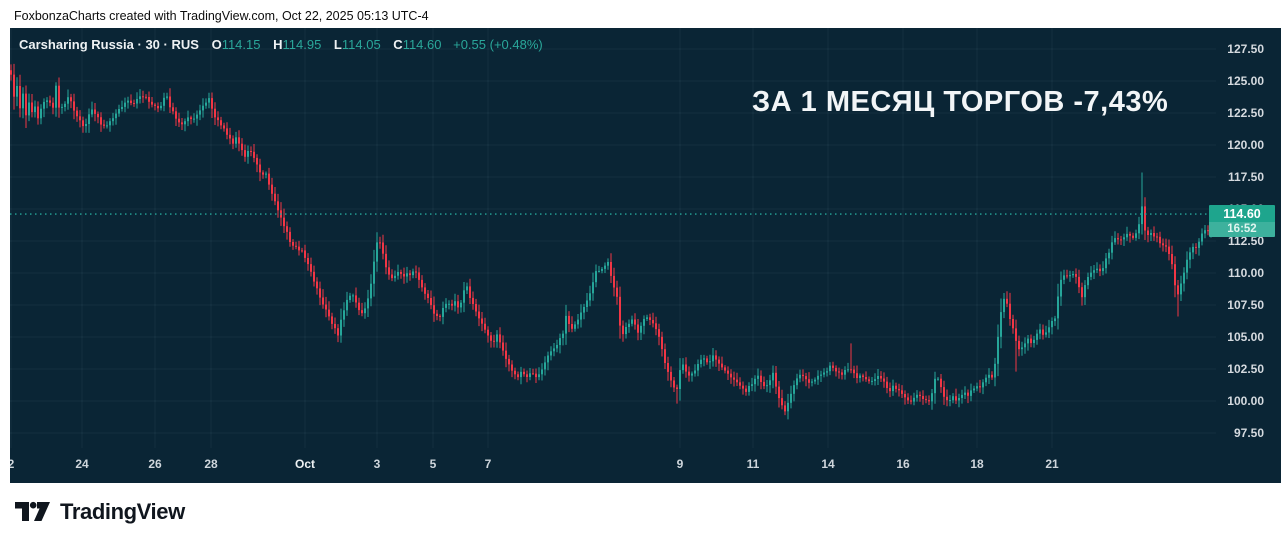 This screenshot has width=1281, height=541. Describe the element at coordinates (1245, 81) in the screenshot. I see `price-tick: 125.00` at that location.